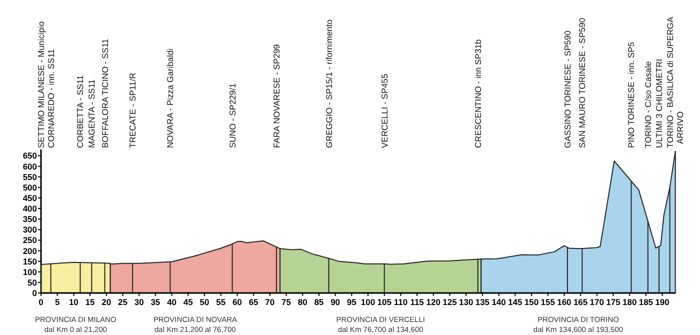 This screenshot has width=700, height=335. What do you see at coordinates (172, 302) in the screenshot?
I see `x-tick-label: 40` at bounding box center [172, 302].